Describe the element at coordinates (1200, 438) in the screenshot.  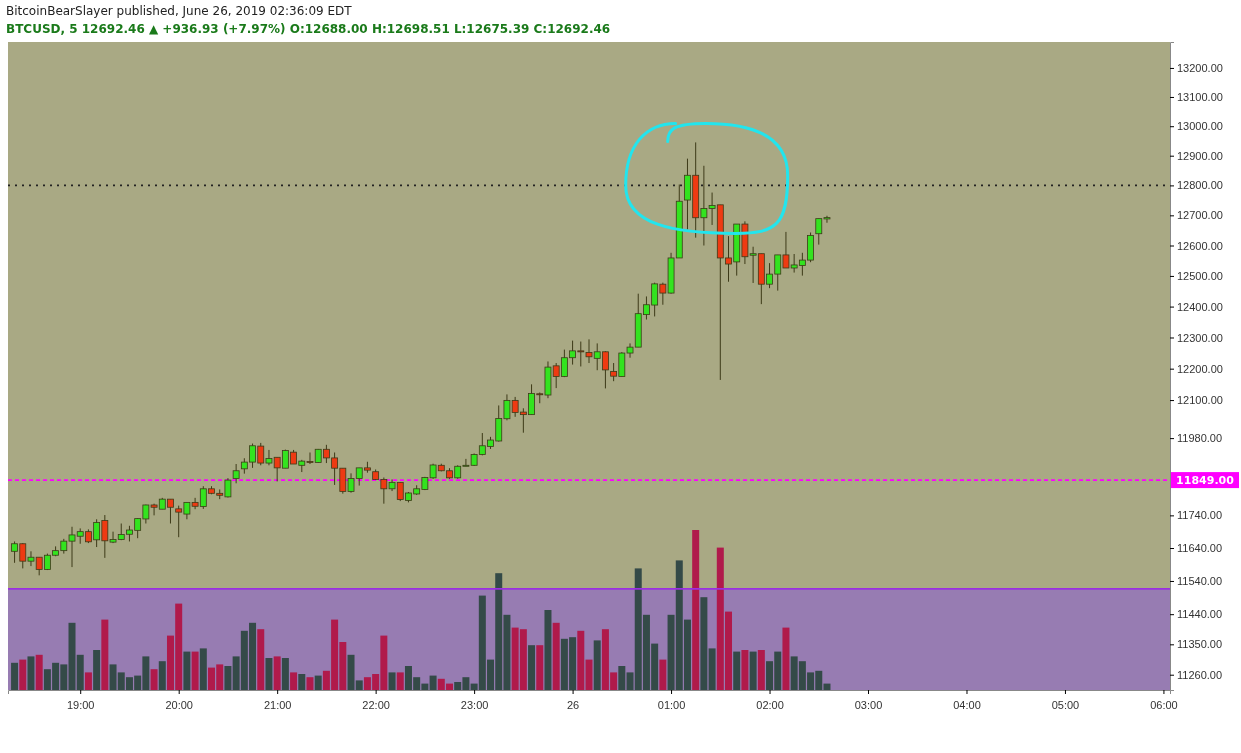
I see `y-tick-label: 11980.00` at that location.